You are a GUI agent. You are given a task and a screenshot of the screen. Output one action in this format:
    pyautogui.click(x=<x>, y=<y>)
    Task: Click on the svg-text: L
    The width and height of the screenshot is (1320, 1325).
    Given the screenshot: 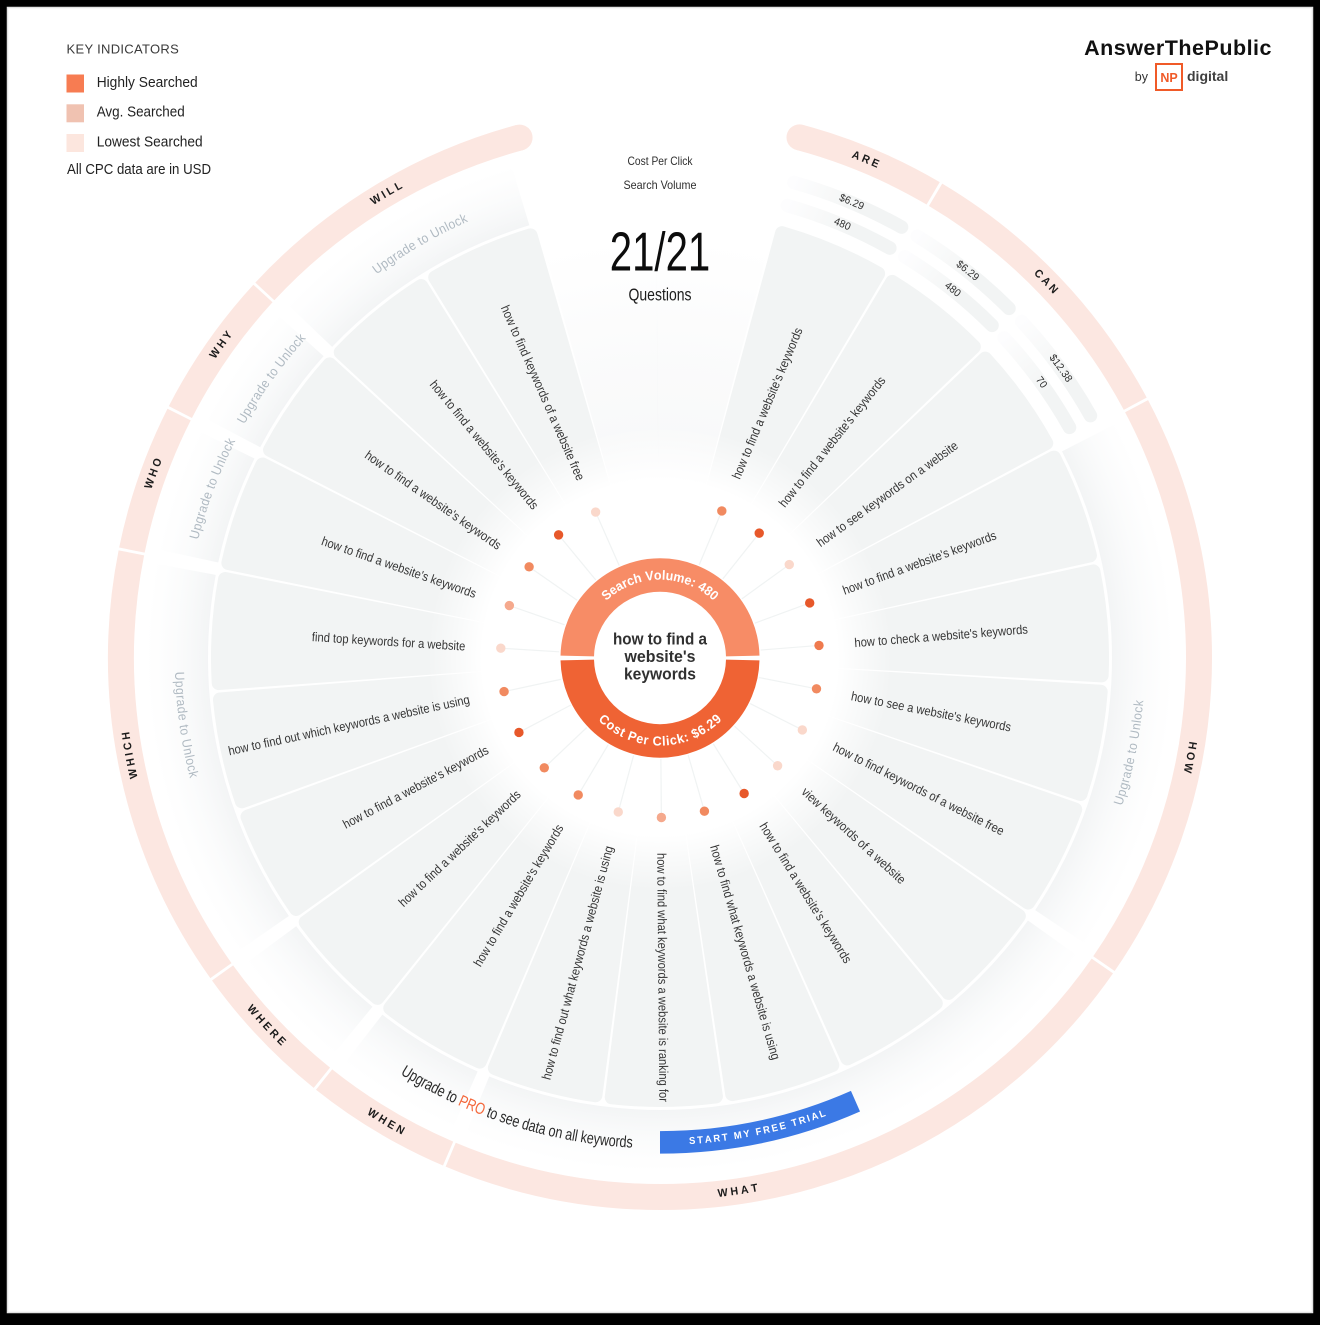 What is the action you would take?
    pyautogui.click(x=822, y=1114)
    